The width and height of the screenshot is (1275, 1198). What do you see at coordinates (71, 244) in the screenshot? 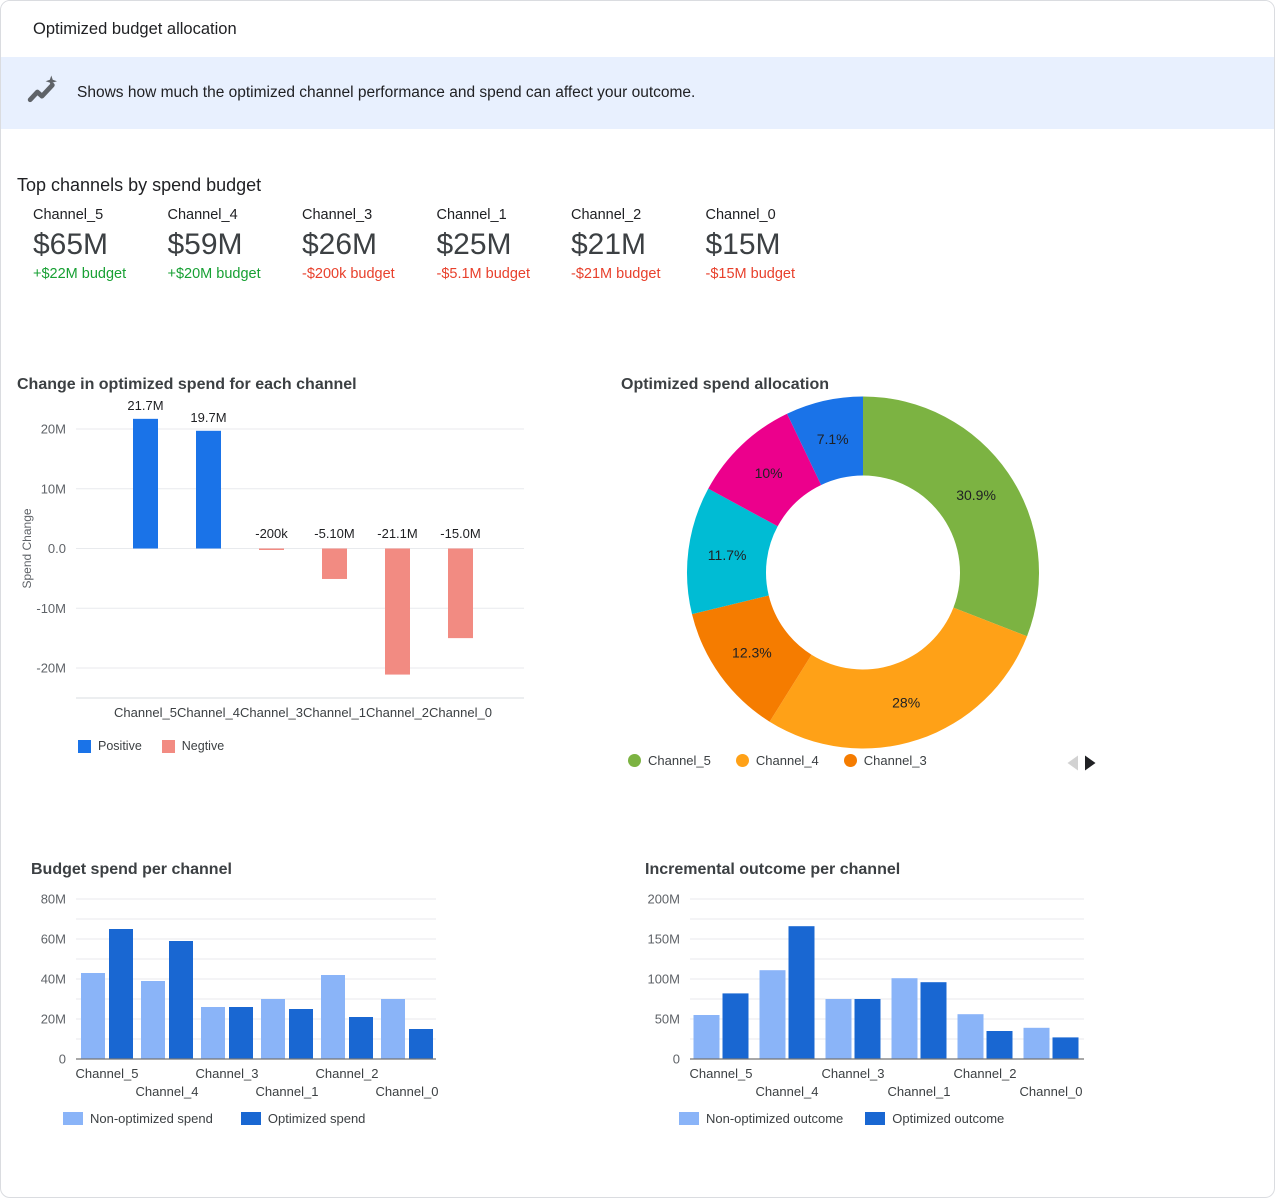
I see `channel-card-value: $65M` at bounding box center [71, 244].